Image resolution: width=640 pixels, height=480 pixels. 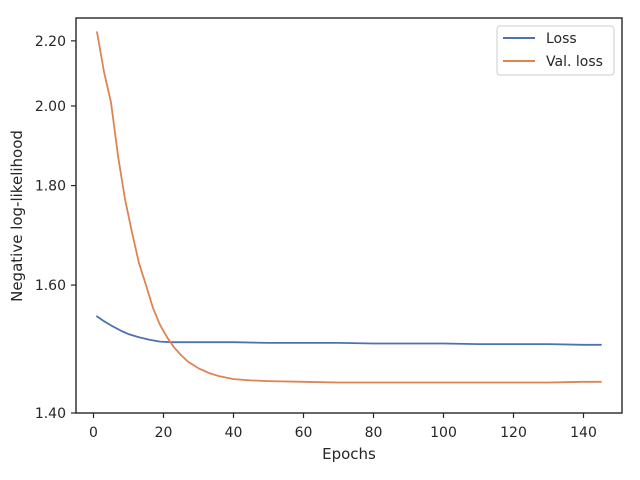 I want to click on y-tick-label: 1.80, so click(x=50, y=187).